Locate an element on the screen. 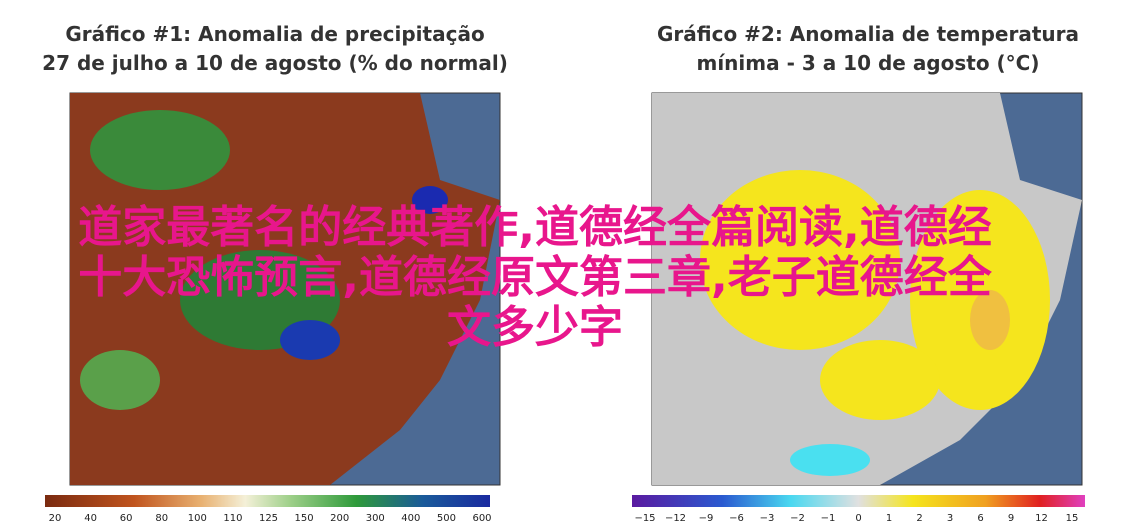 The width and height of the screenshot is (1135, 531). colorbar-label: 15 is located at coordinates (1072, 518).